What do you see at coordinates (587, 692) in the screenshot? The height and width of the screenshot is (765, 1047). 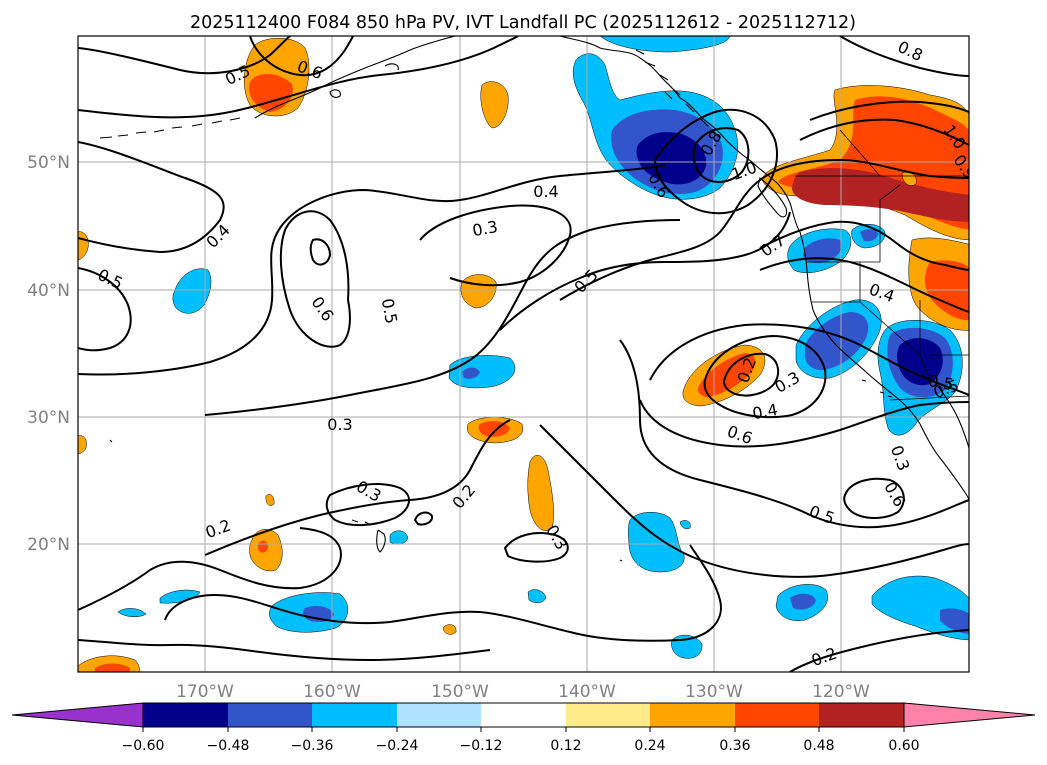 I see `lon-label: 140°W` at bounding box center [587, 692].